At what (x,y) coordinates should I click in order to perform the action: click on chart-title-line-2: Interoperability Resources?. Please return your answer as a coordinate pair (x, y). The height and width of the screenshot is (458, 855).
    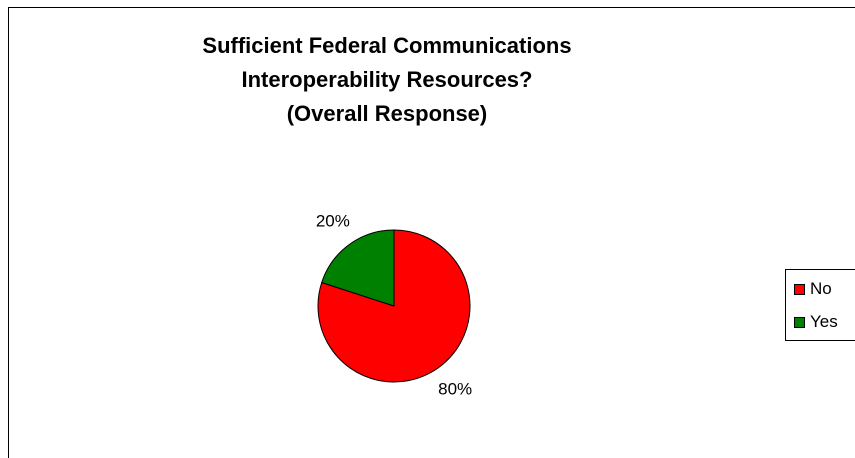
    Looking at the image, I should click on (387, 79).